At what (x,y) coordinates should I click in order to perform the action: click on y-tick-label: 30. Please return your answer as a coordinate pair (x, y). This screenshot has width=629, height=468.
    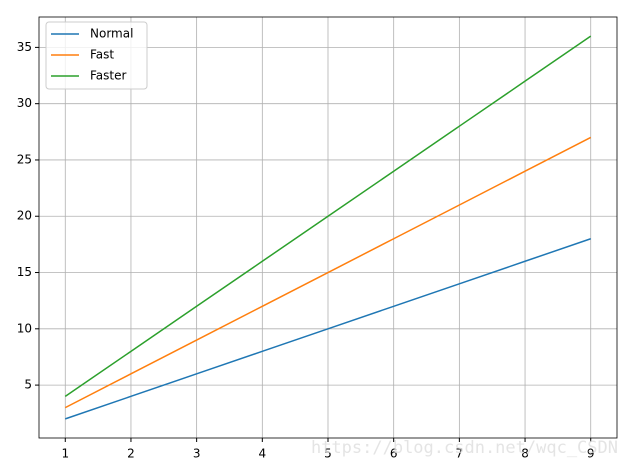
    Looking at the image, I should click on (24, 103).